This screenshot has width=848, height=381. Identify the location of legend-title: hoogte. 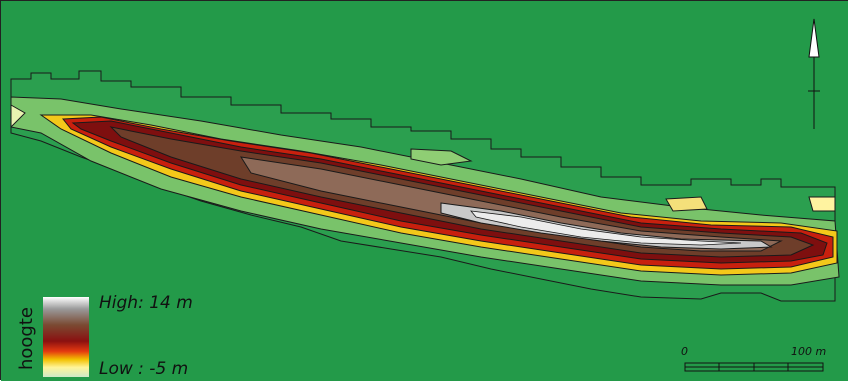
(26, 338).